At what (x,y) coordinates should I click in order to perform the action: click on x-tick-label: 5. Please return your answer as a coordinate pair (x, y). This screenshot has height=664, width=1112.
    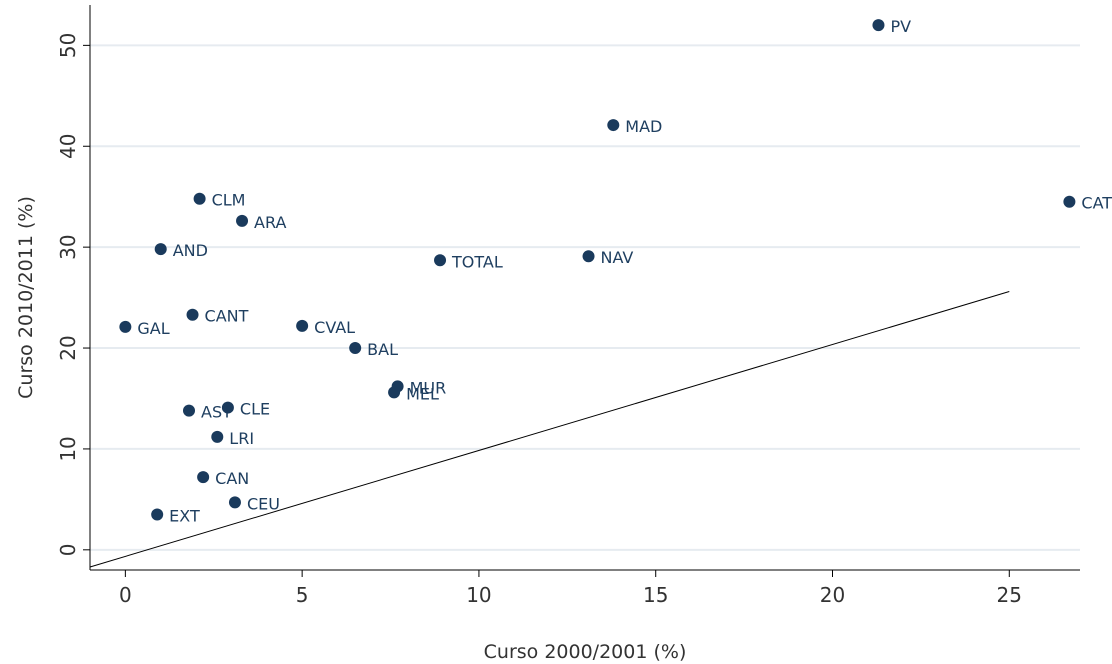
    Looking at the image, I should click on (302, 595).